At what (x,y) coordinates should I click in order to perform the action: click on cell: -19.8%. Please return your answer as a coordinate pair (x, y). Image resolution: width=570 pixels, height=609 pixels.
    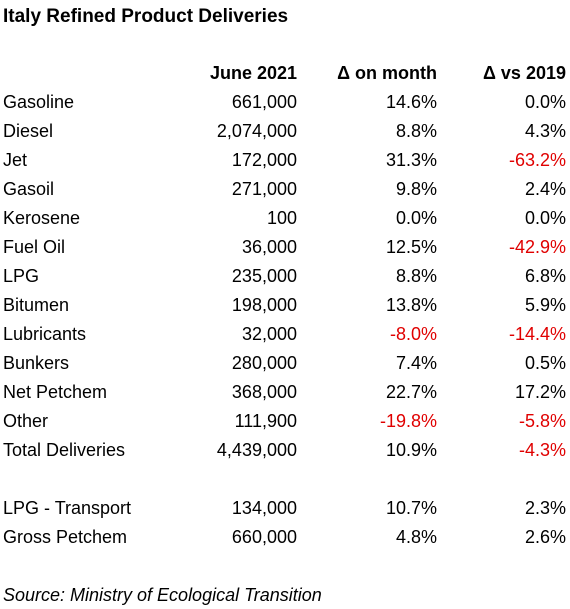
    Looking at the image, I should click on (408, 421).